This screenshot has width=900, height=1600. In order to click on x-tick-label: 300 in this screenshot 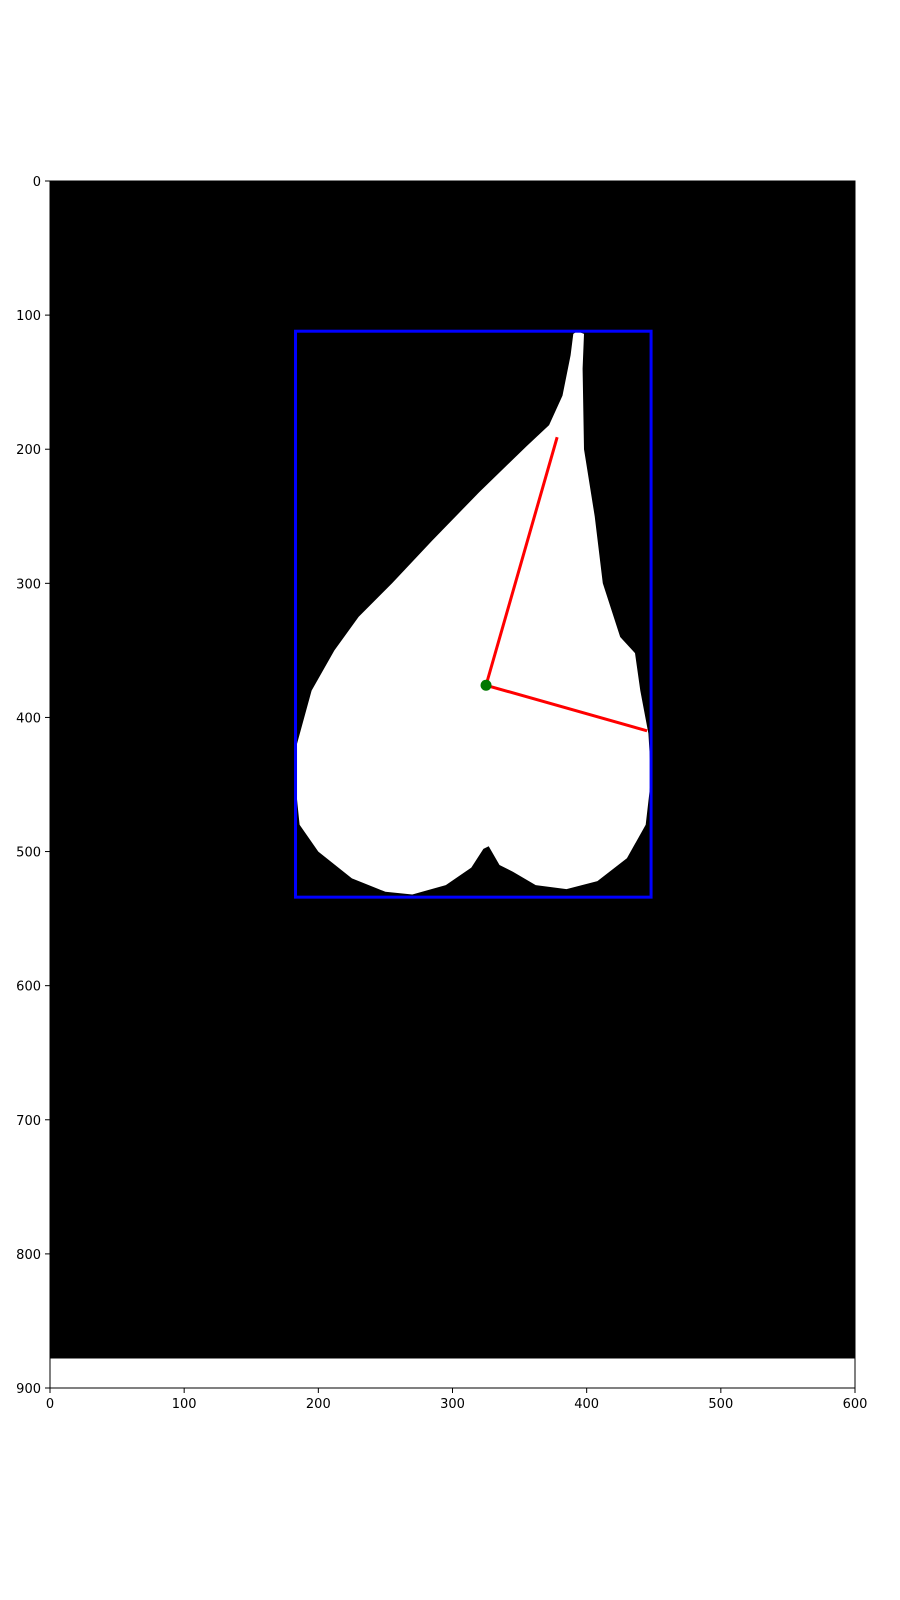, I will do `click(452, 1404)`.